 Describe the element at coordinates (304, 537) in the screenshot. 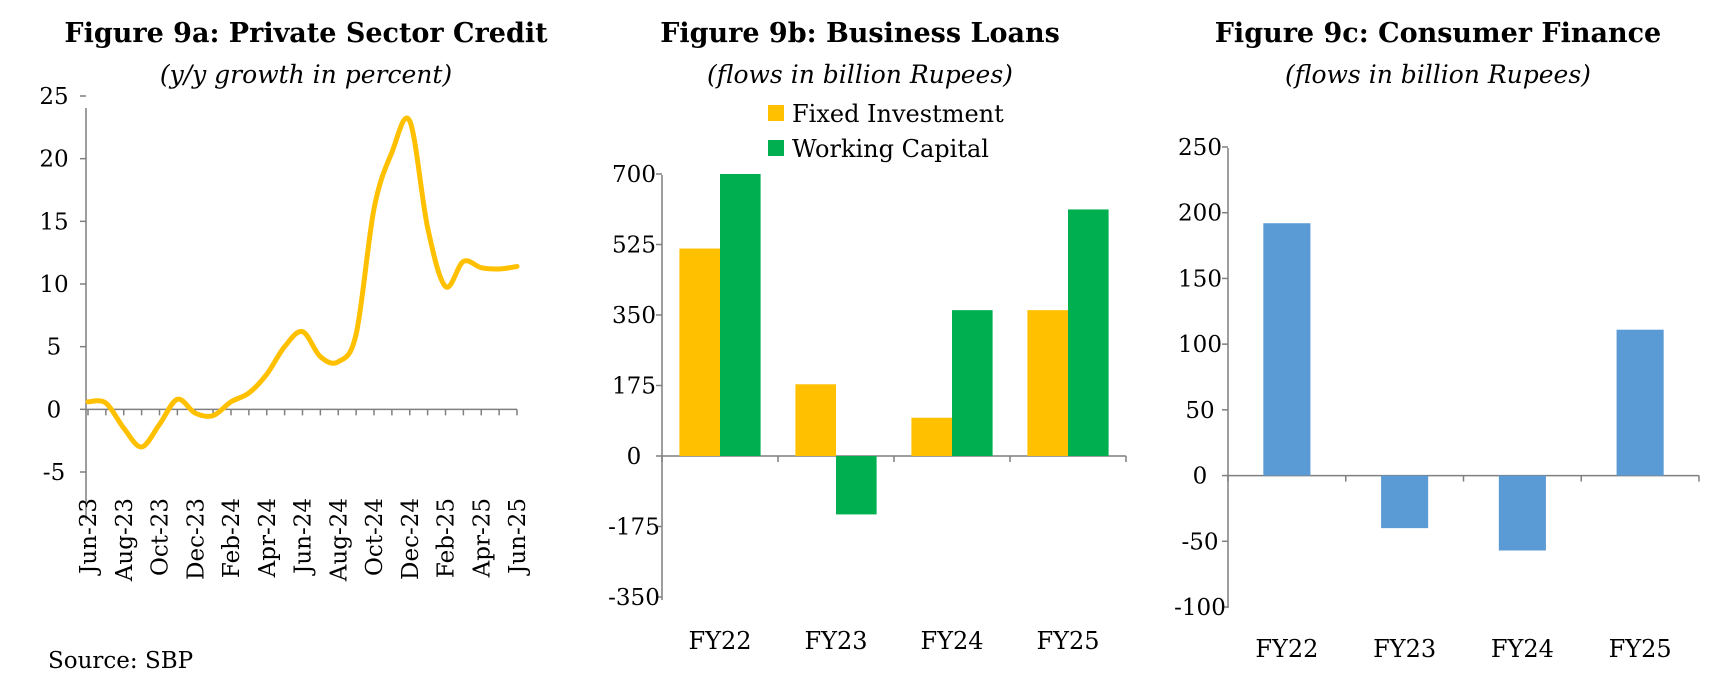

I see `x-tick-label: Jun-24` at that location.